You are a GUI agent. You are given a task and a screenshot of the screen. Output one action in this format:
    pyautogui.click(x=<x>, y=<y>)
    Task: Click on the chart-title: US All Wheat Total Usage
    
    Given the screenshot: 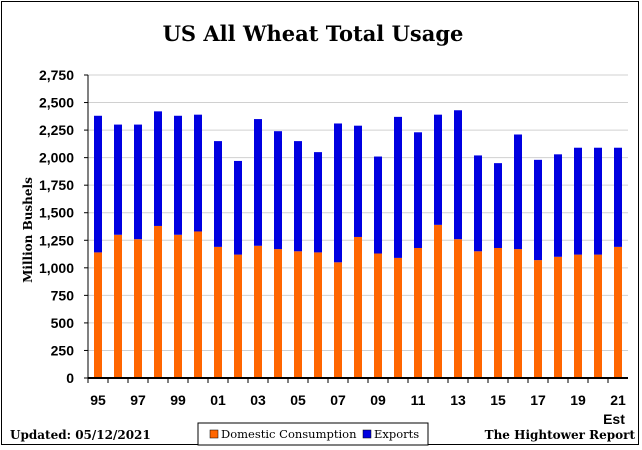 What is the action you would take?
    pyautogui.click(x=313, y=33)
    